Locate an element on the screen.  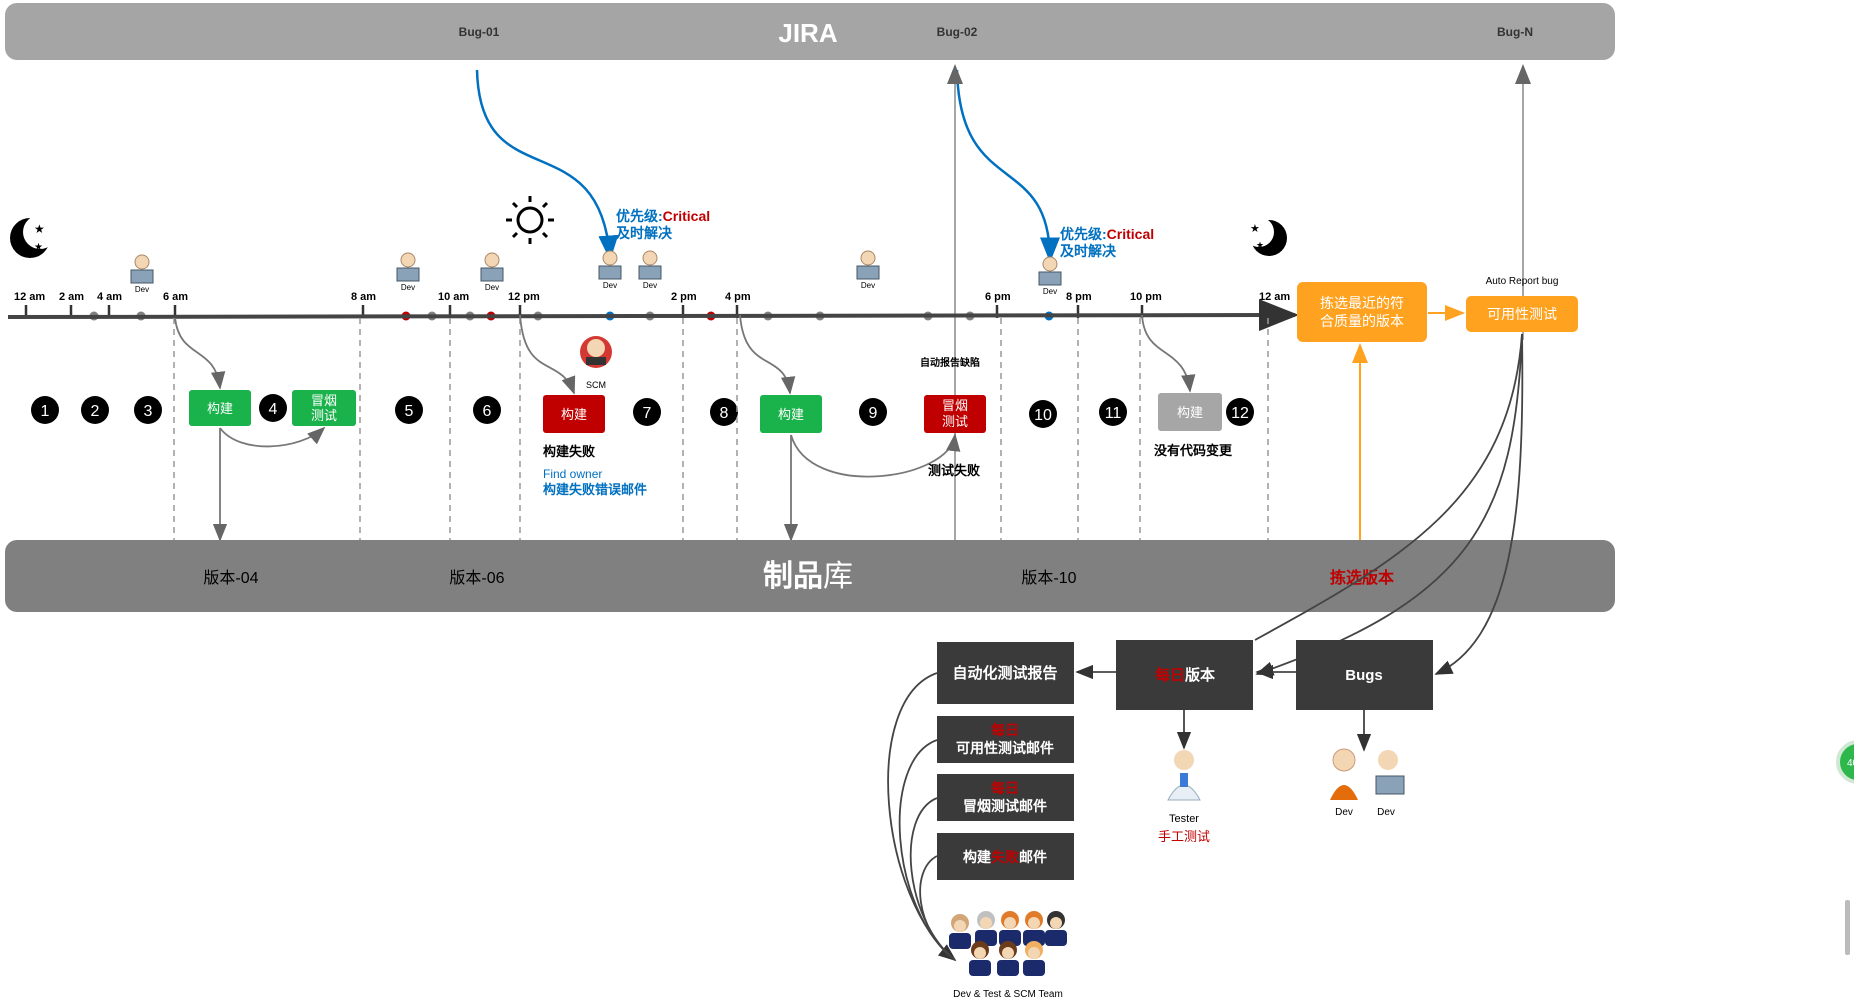
team-icon is located at coordinates (1008, 943).